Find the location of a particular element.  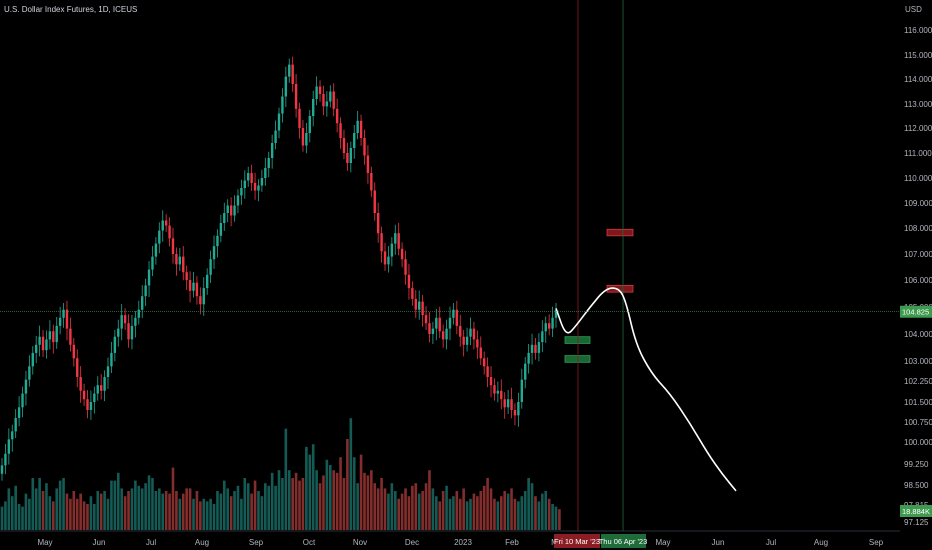

price-zones is located at coordinates (599, 295).